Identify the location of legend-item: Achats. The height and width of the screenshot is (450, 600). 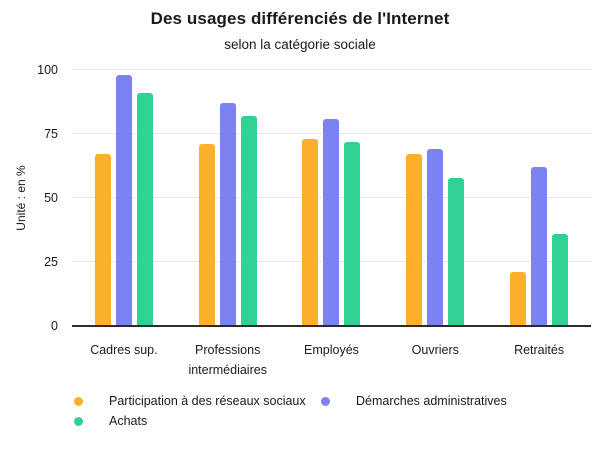
(197, 421).